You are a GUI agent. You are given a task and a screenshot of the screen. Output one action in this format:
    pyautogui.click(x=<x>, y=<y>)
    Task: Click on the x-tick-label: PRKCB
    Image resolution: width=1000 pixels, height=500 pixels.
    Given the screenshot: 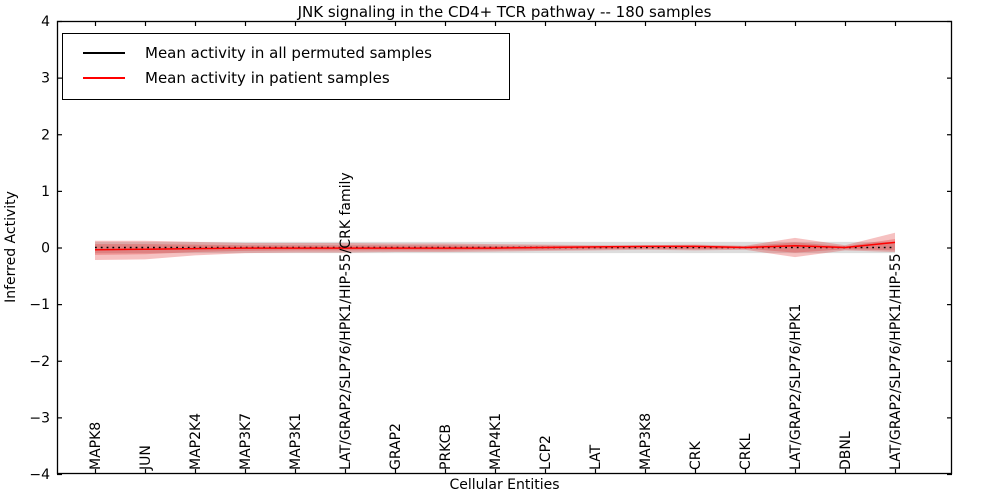 What is the action you would take?
    pyautogui.click(x=446, y=447)
    